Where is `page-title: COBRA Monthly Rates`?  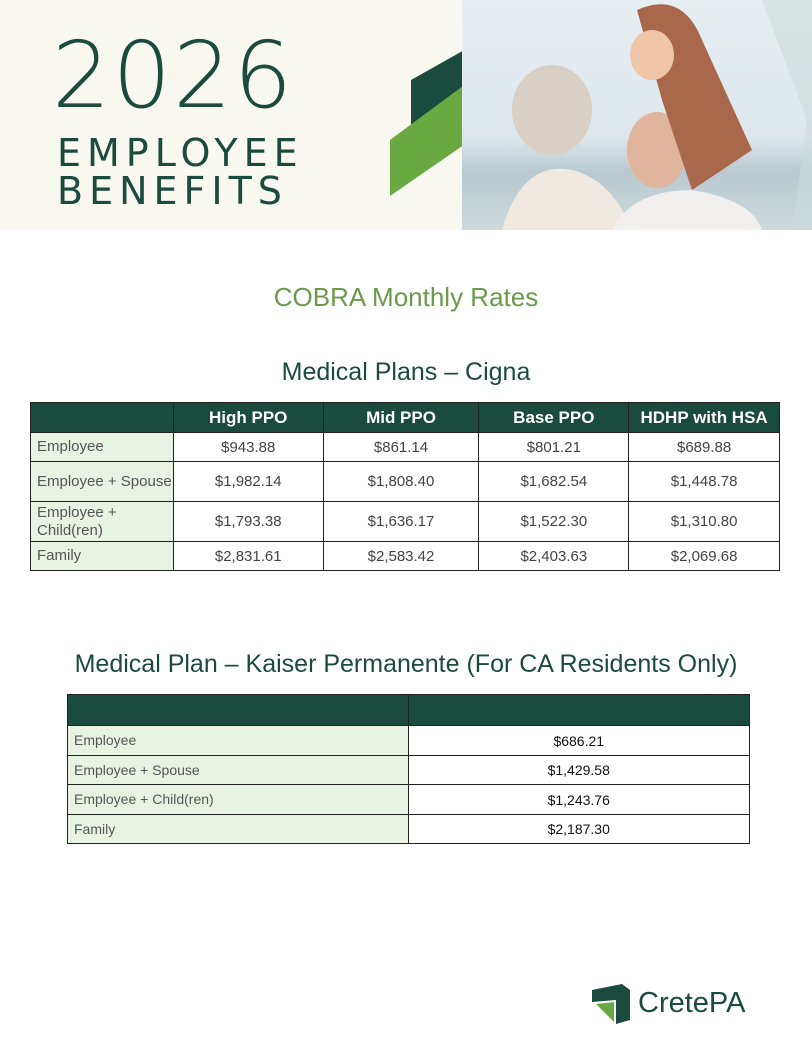 page-title: COBRA Monthly Rates is located at coordinates (406, 297).